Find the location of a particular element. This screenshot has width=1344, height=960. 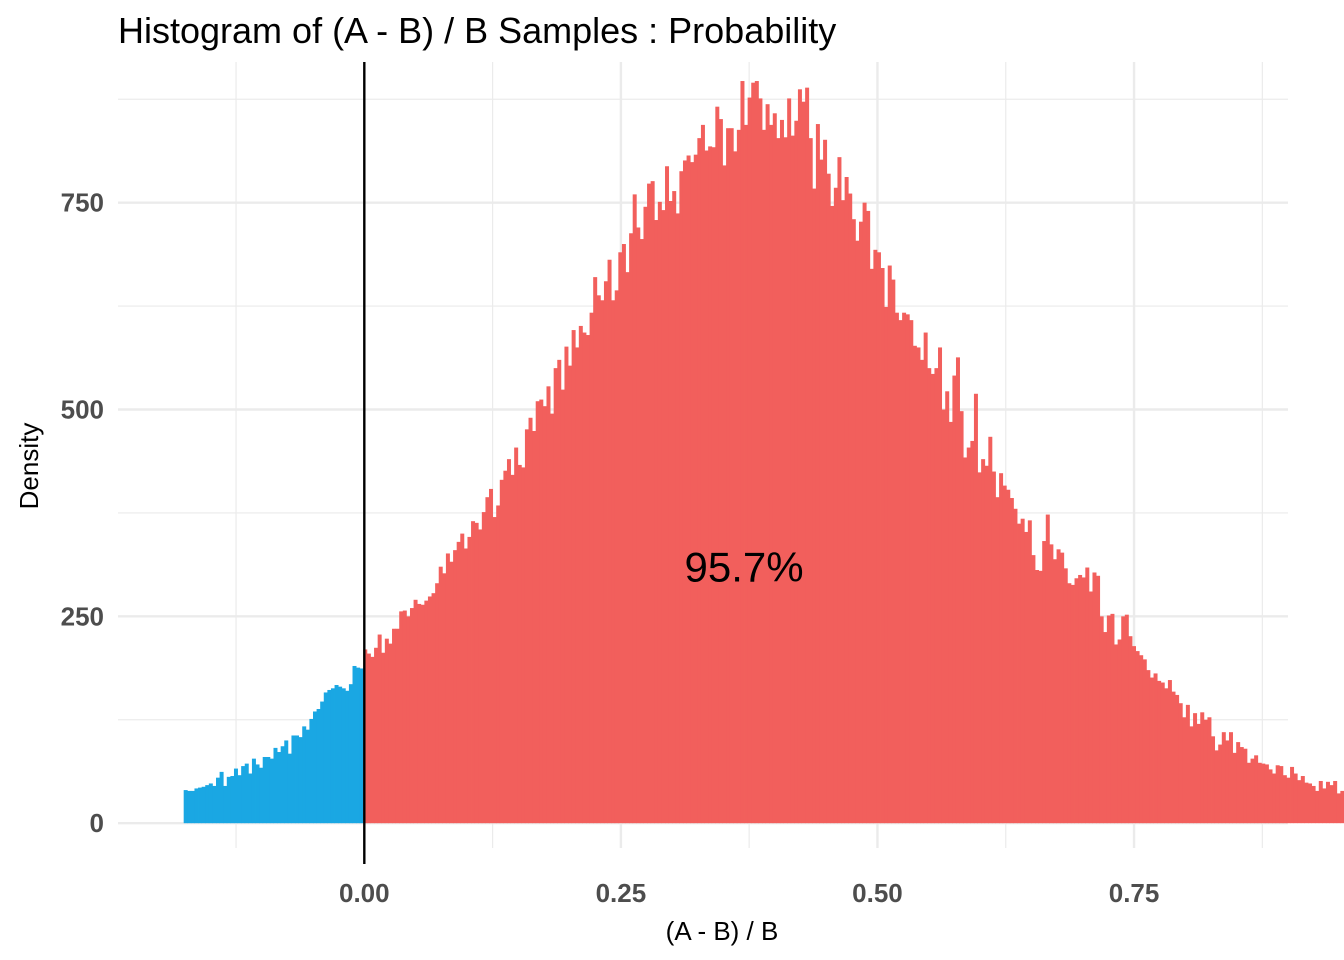

x-tick-label: 0.75 is located at coordinates (1134, 893).